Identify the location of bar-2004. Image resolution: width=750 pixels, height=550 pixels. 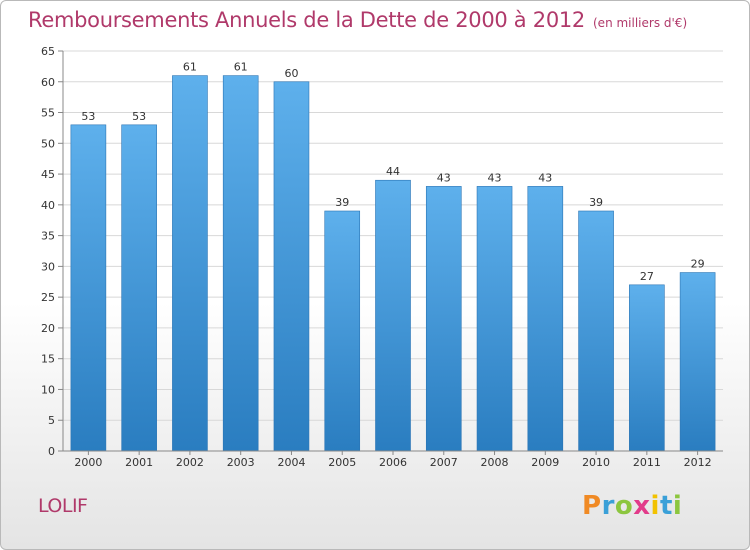
(291, 266).